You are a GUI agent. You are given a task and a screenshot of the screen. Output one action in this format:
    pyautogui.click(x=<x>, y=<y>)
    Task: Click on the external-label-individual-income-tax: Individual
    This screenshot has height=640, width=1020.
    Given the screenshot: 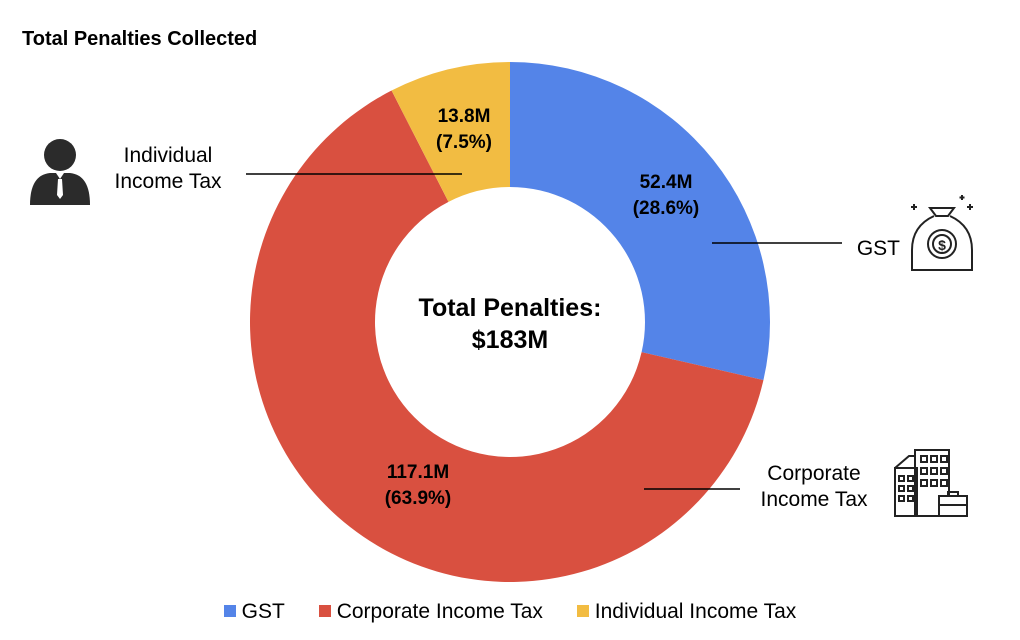 What is the action you would take?
    pyautogui.click(x=168, y=155)
    